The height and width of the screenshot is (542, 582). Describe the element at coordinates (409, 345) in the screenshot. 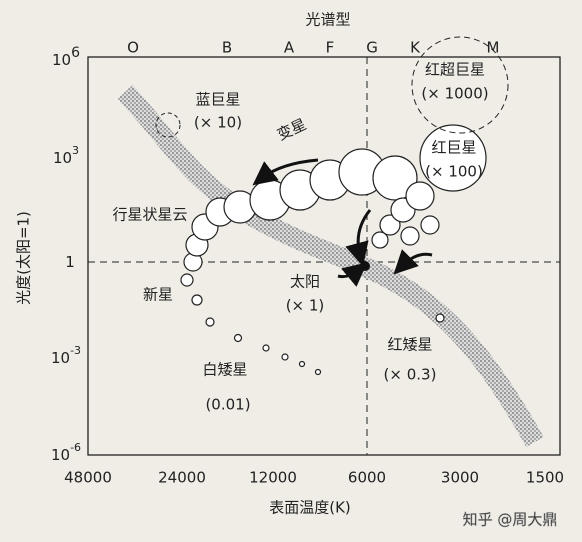

I see `label: 红矮星` at that location.